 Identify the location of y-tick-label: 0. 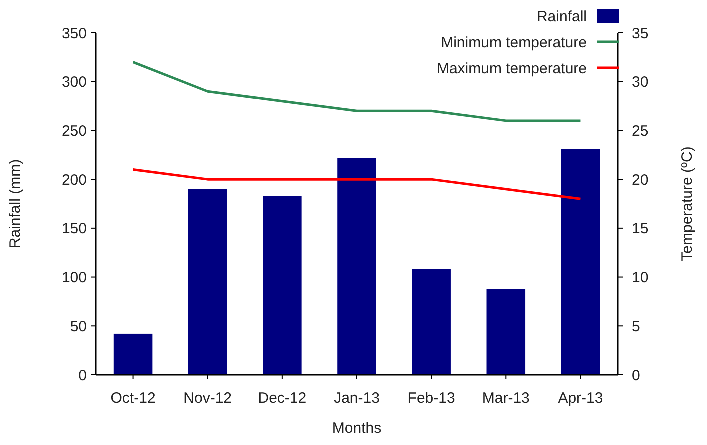
(82, 375).